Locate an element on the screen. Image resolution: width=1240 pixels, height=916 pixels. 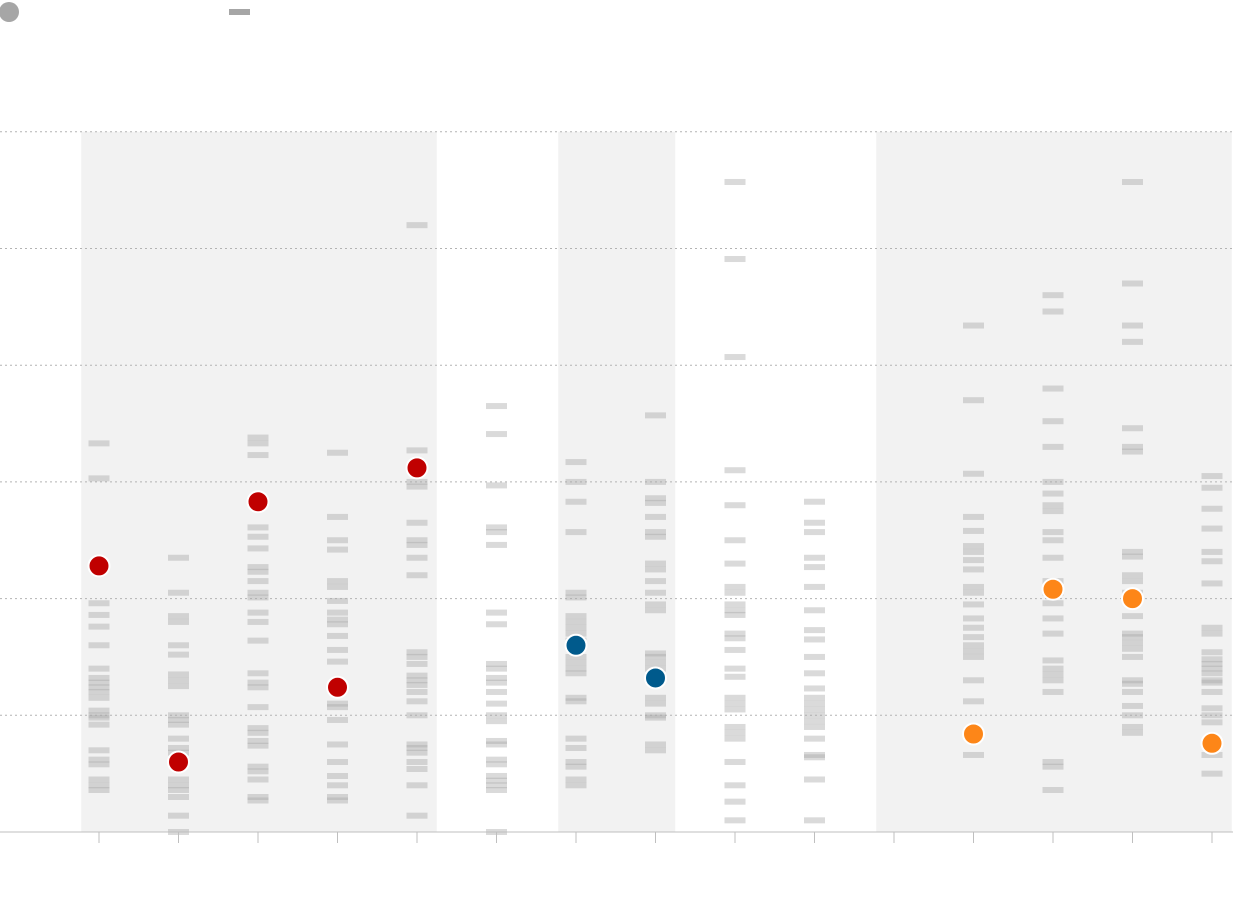
legend-dash-icon is located at coordinates (239, 12).